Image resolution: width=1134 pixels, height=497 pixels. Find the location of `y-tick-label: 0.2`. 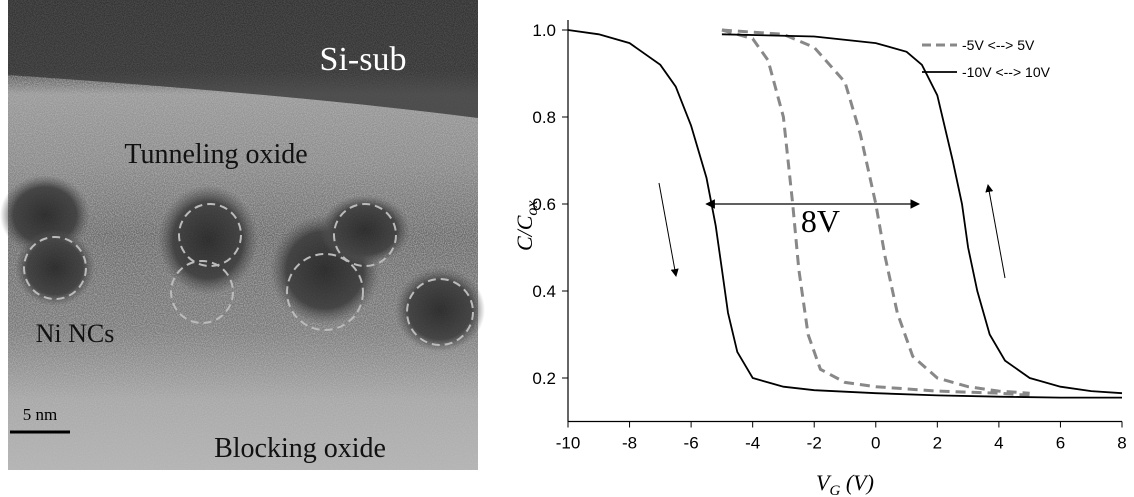

y-tick-label: 0.2 is located at coordinates (544, 378).